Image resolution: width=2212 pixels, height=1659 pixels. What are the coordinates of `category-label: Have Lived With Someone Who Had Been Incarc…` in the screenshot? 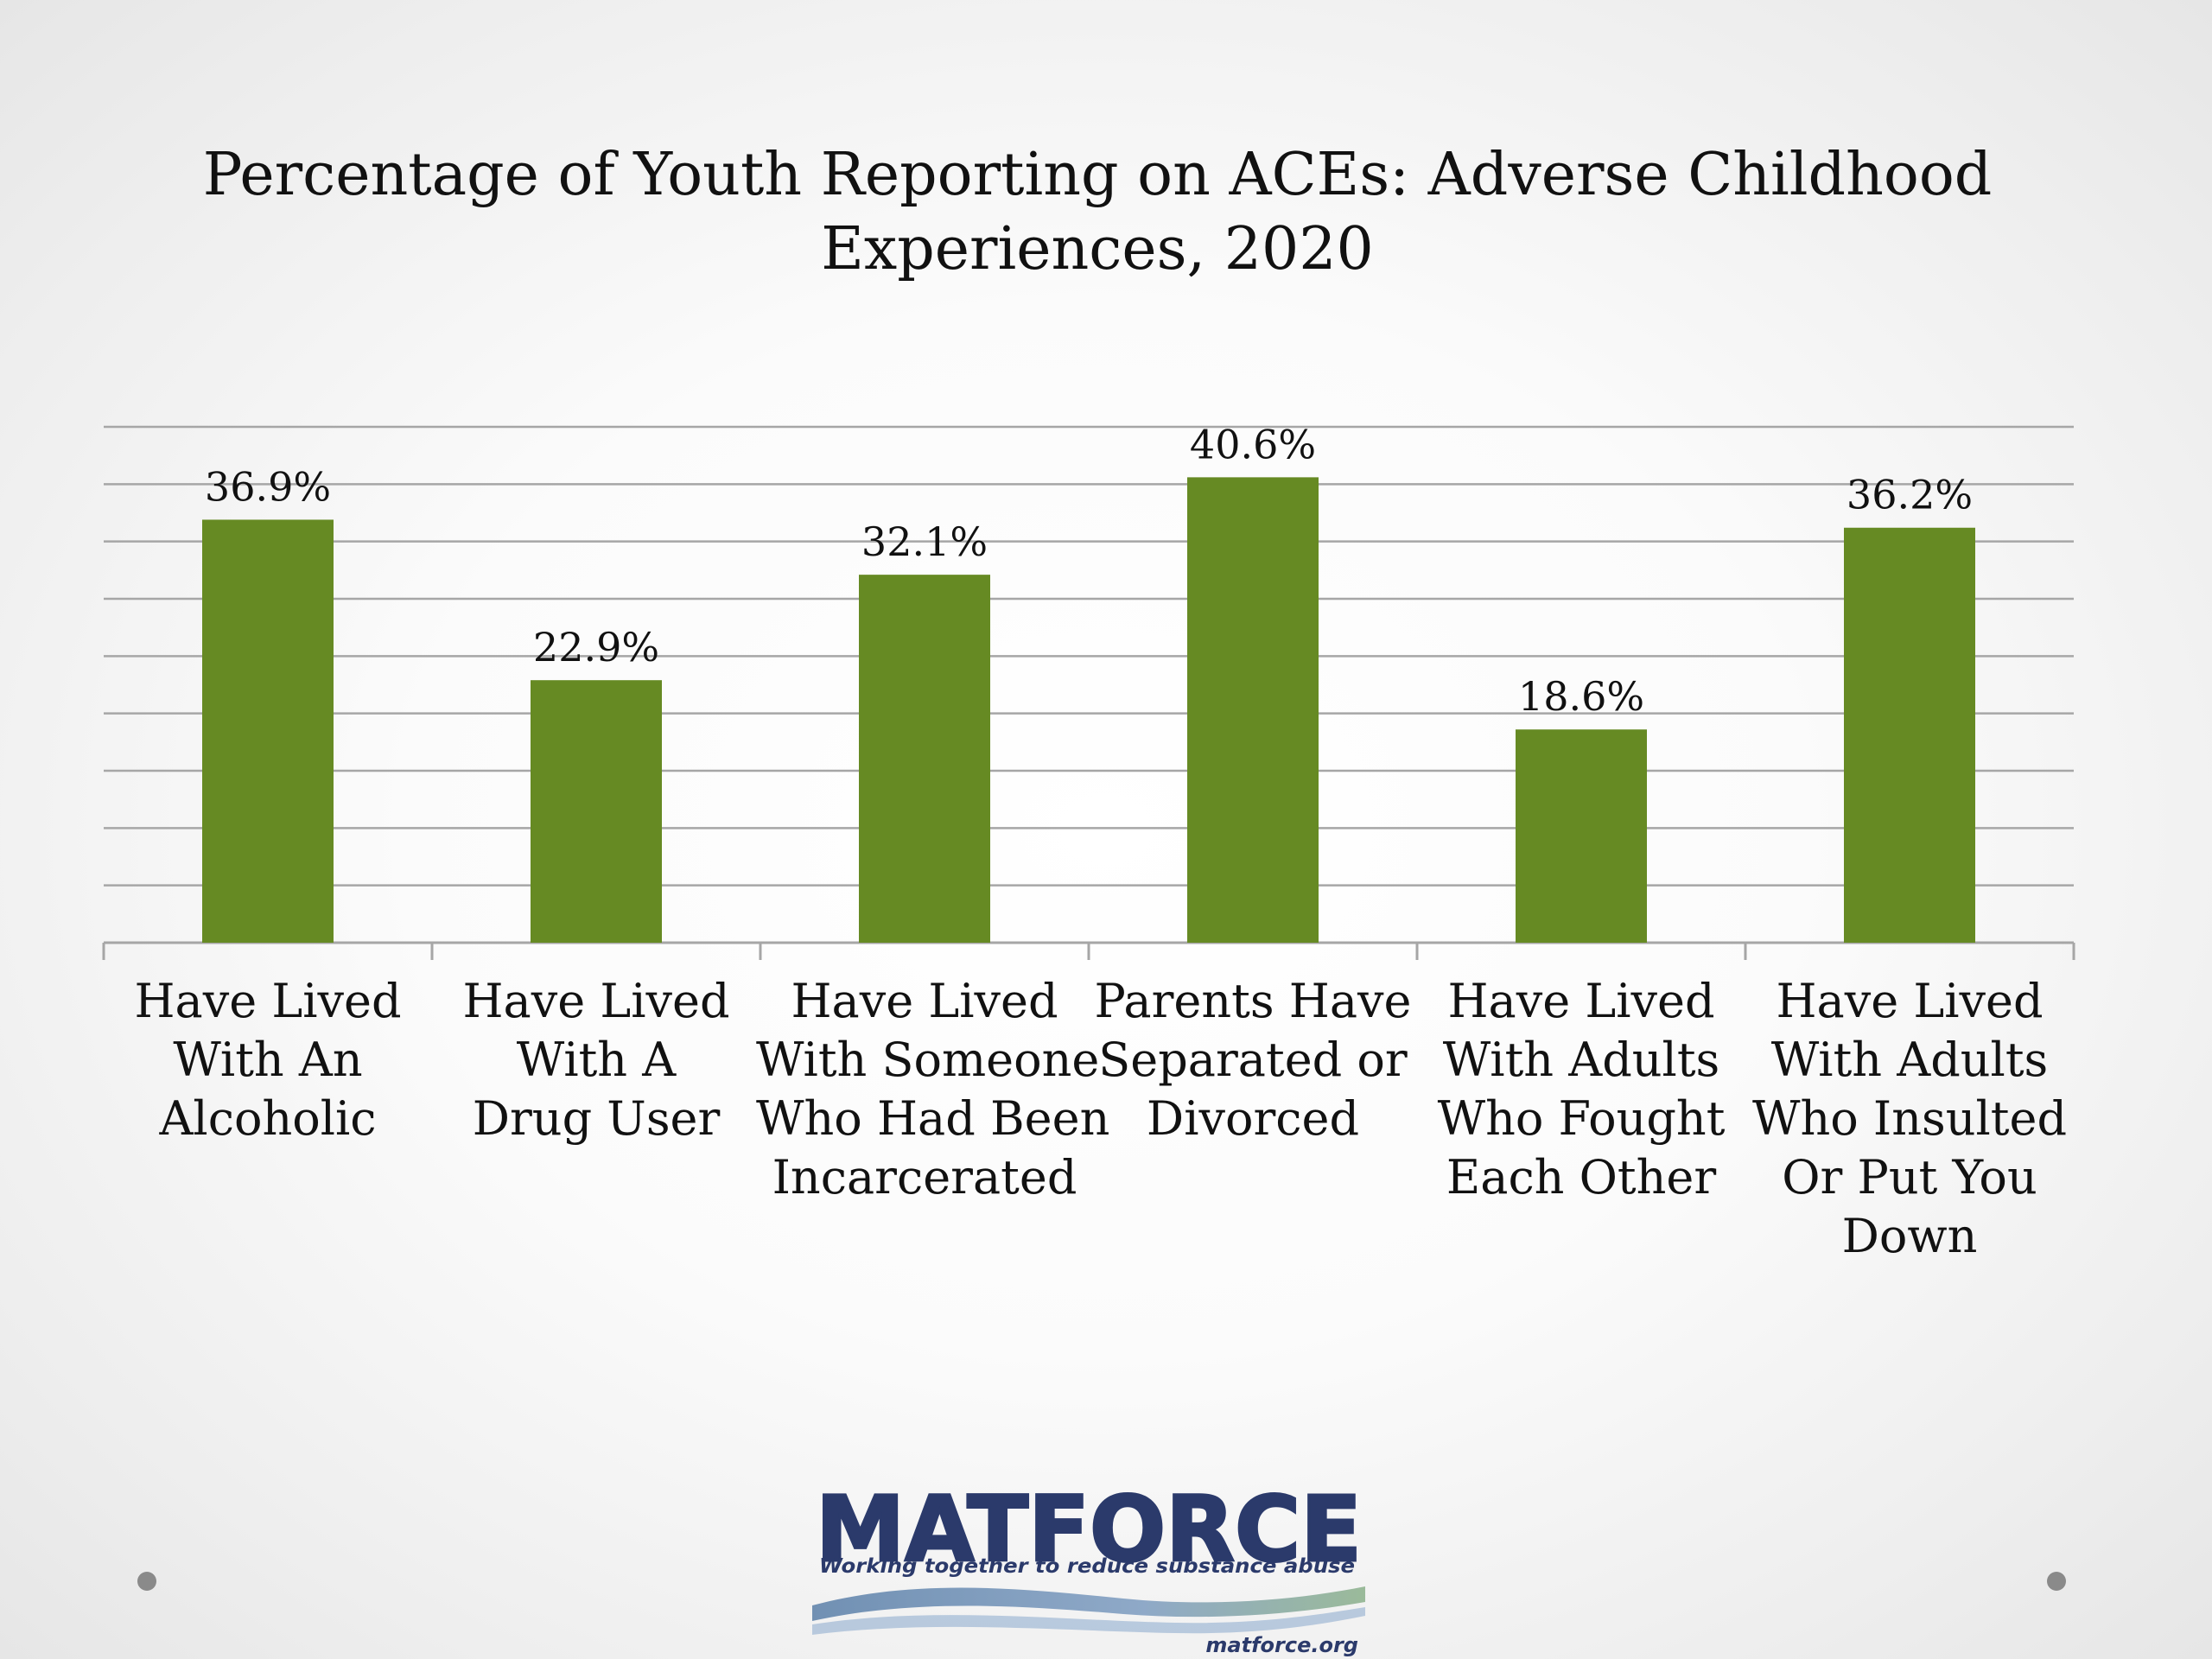 It's located at (933, 1089).